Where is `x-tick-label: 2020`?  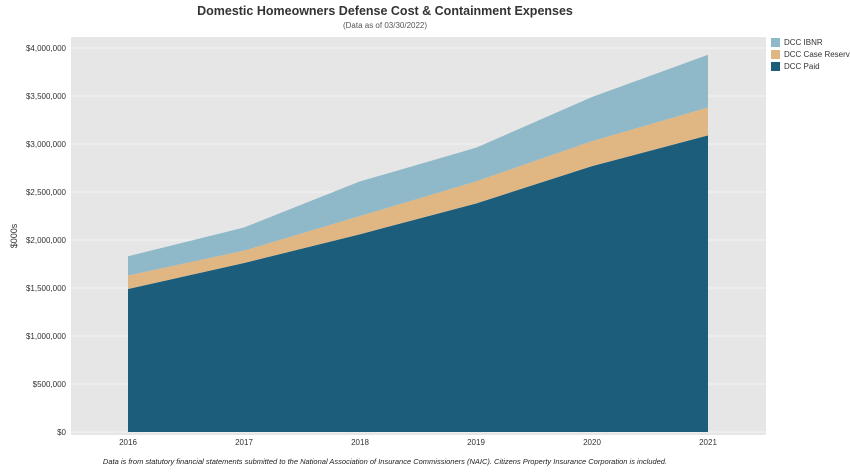 x-tick-label: 2020 is located at coordinates (592, 442).